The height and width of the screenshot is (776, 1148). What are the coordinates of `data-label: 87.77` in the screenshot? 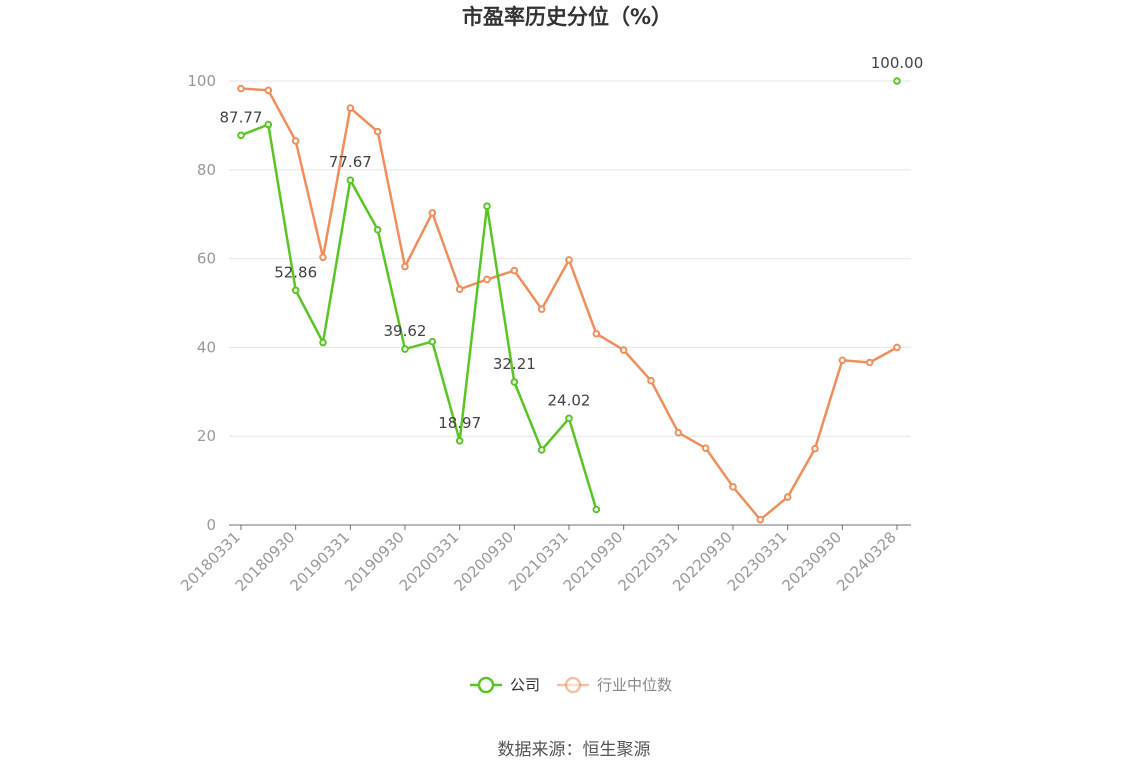 It's located at (241, 117).